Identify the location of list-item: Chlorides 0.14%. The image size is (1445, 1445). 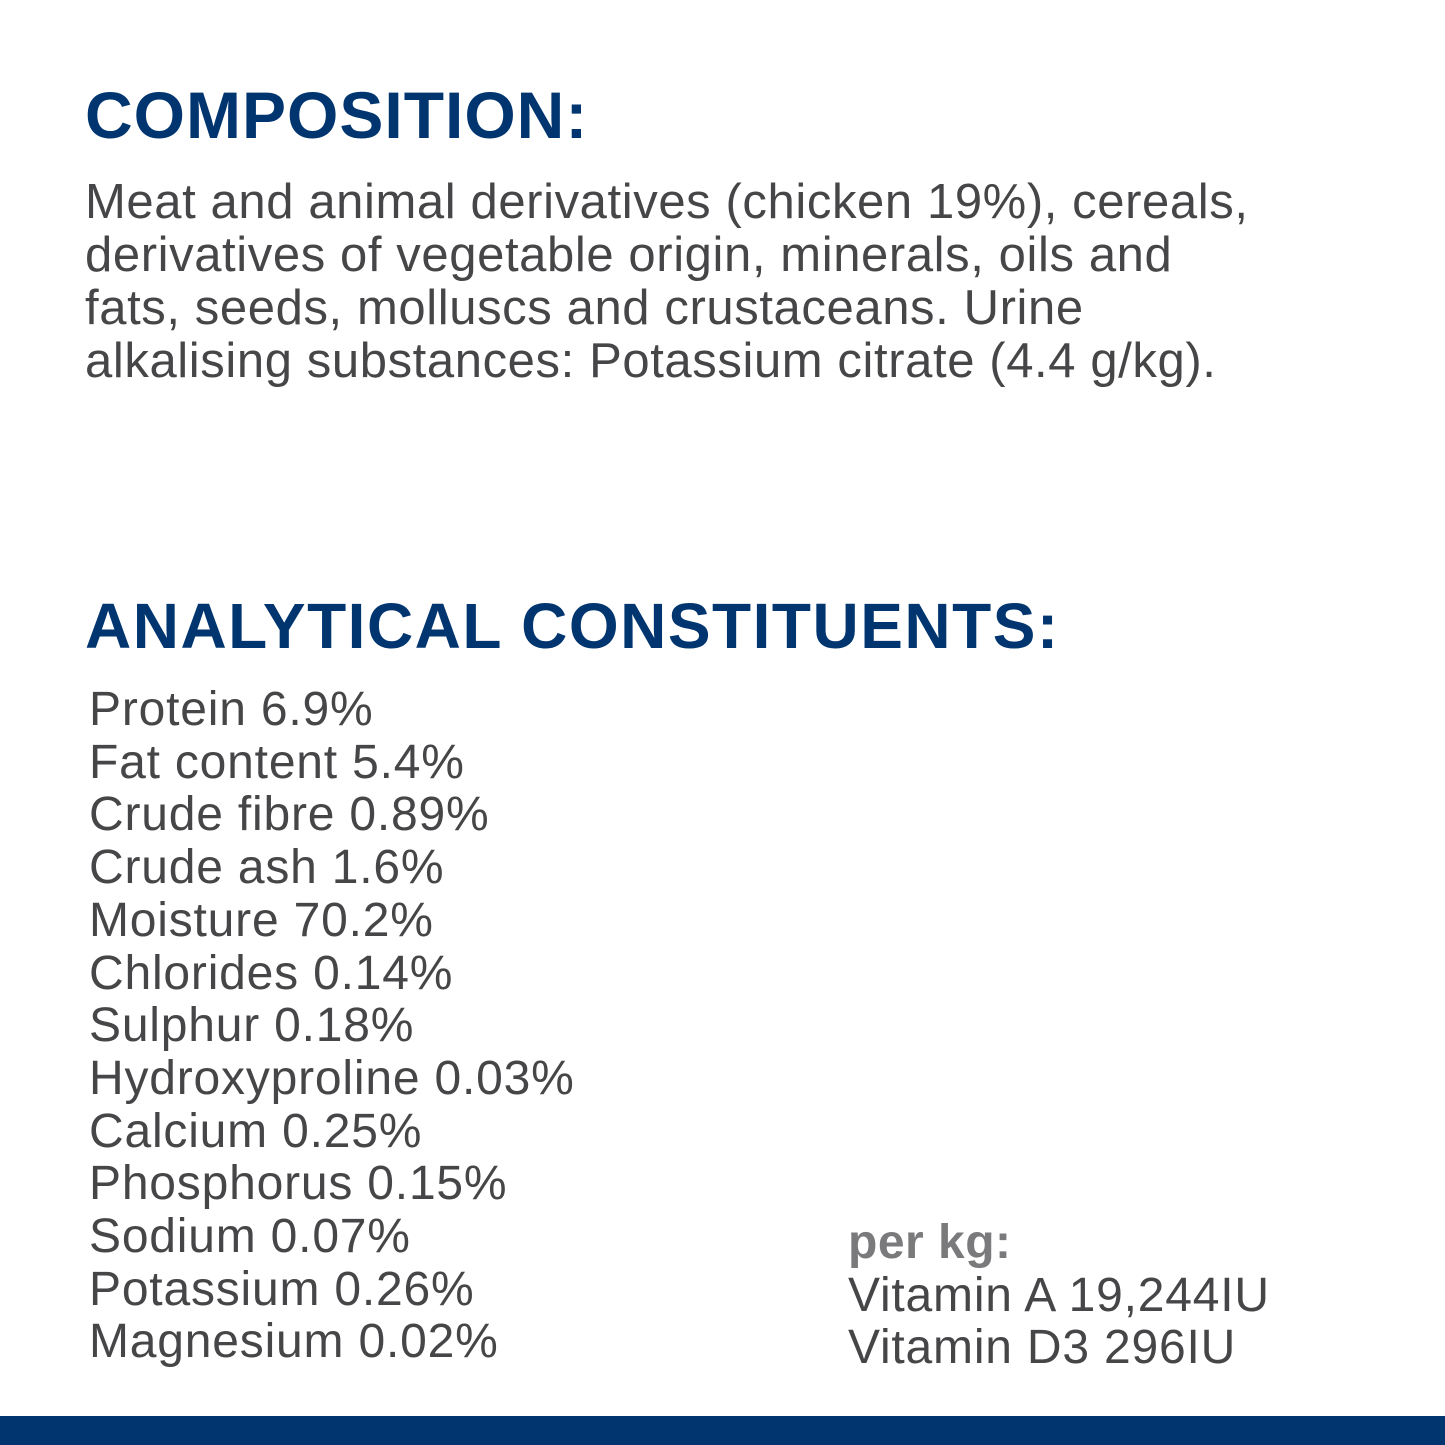
(271, 973).